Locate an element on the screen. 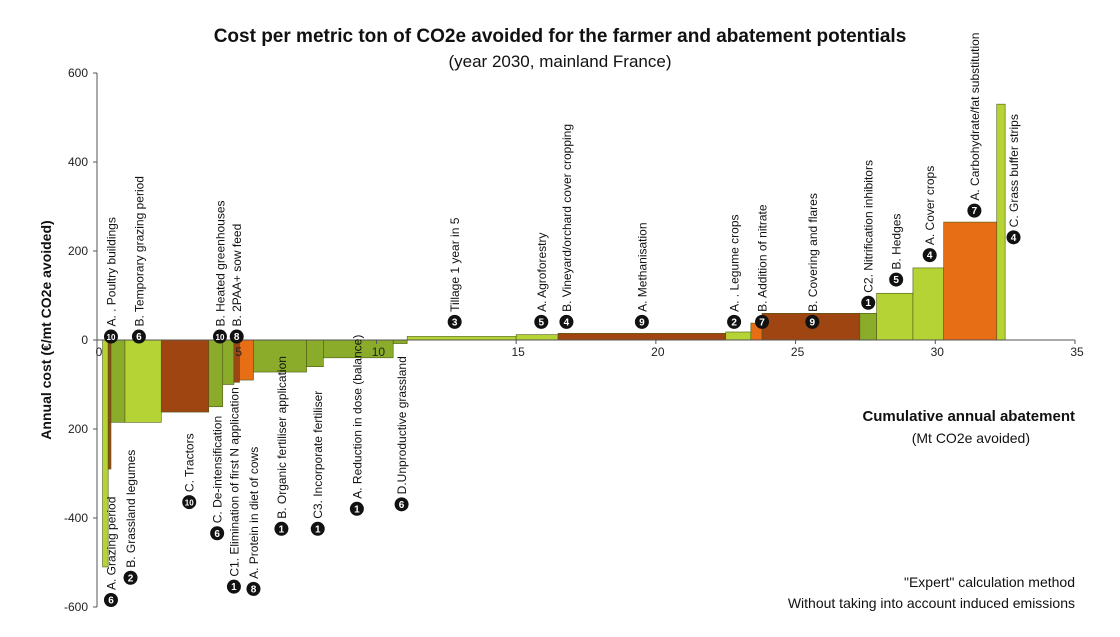 The image size is (1120, 637). annotation: 1 A. Reduction in dose (balance) is located at coordinates (356, 425).